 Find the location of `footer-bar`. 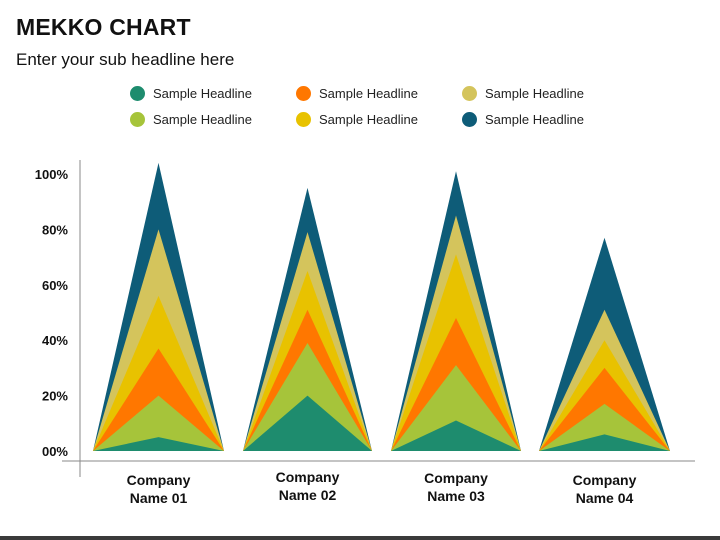

footer-bar is located at coordinates (360, 538).